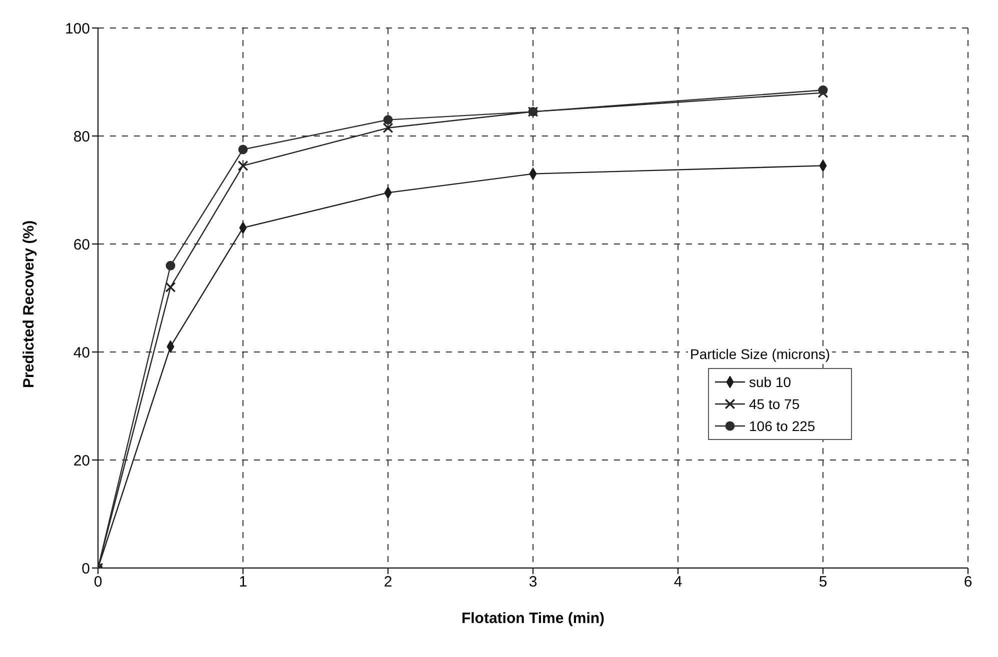  I want to click on legend-label: sub 10, so click(770, 382).